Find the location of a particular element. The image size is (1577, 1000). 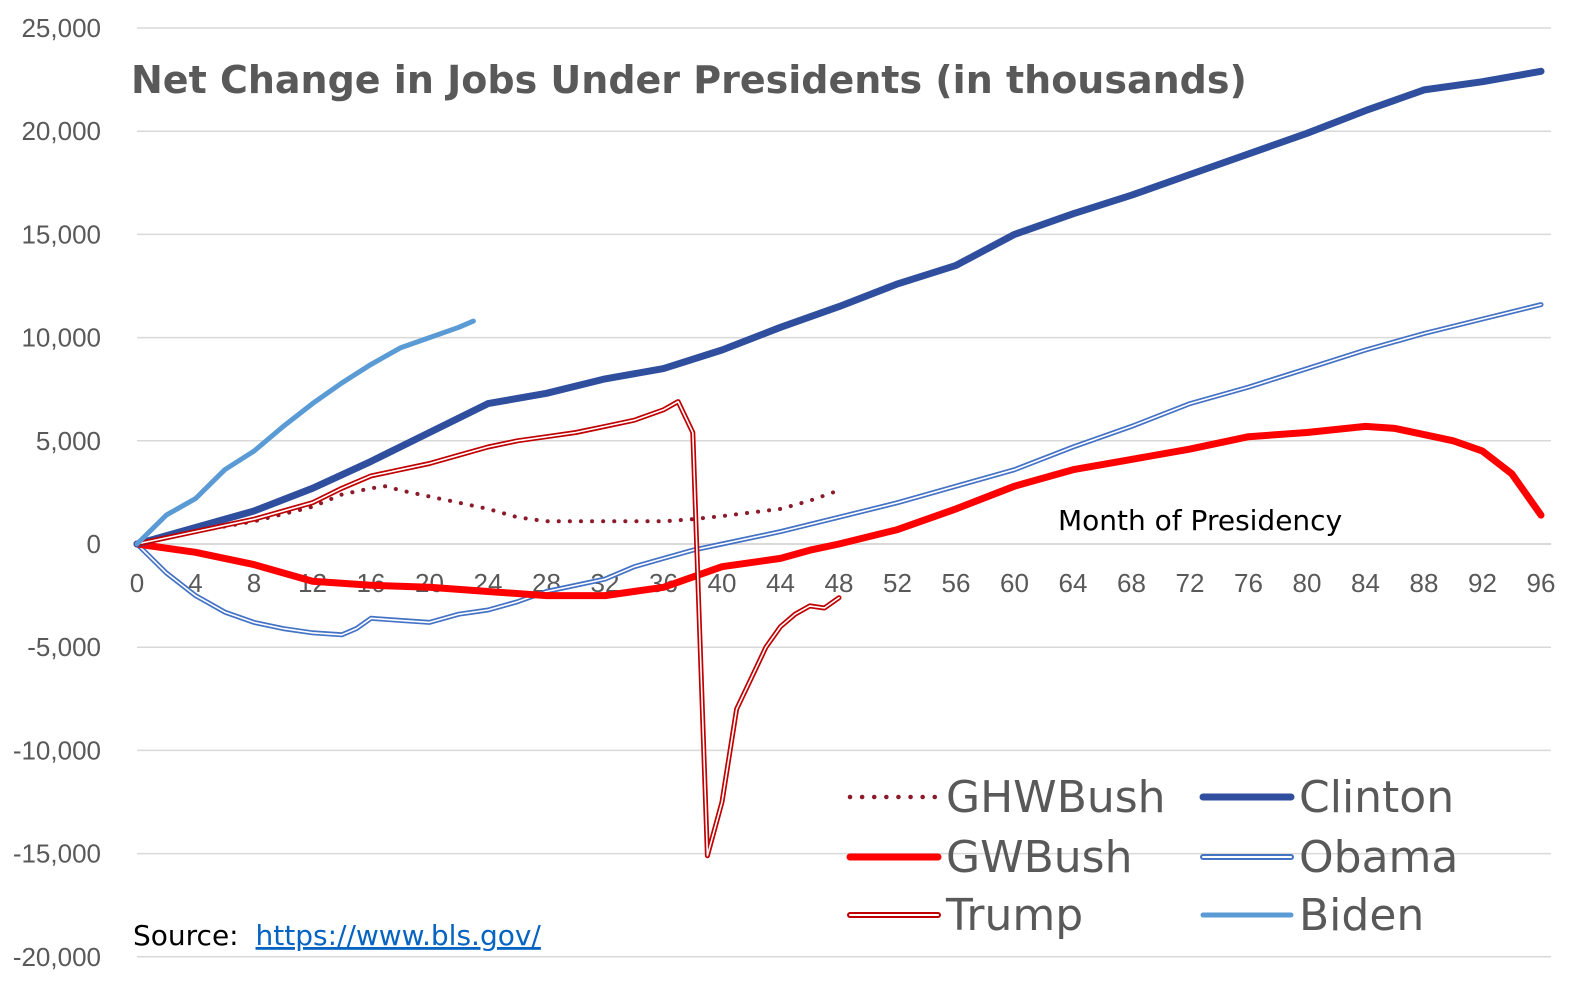

x-tick-label: 52 is located at coordinates (897, 583).